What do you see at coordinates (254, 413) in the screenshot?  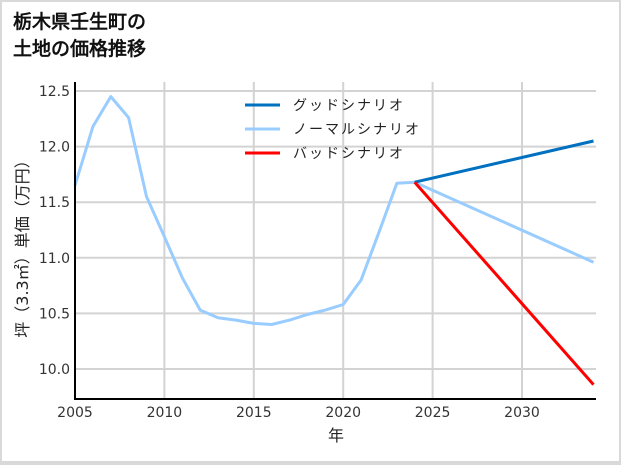 I see `x-tick-label: 2015` at bounding box center [254, 413].